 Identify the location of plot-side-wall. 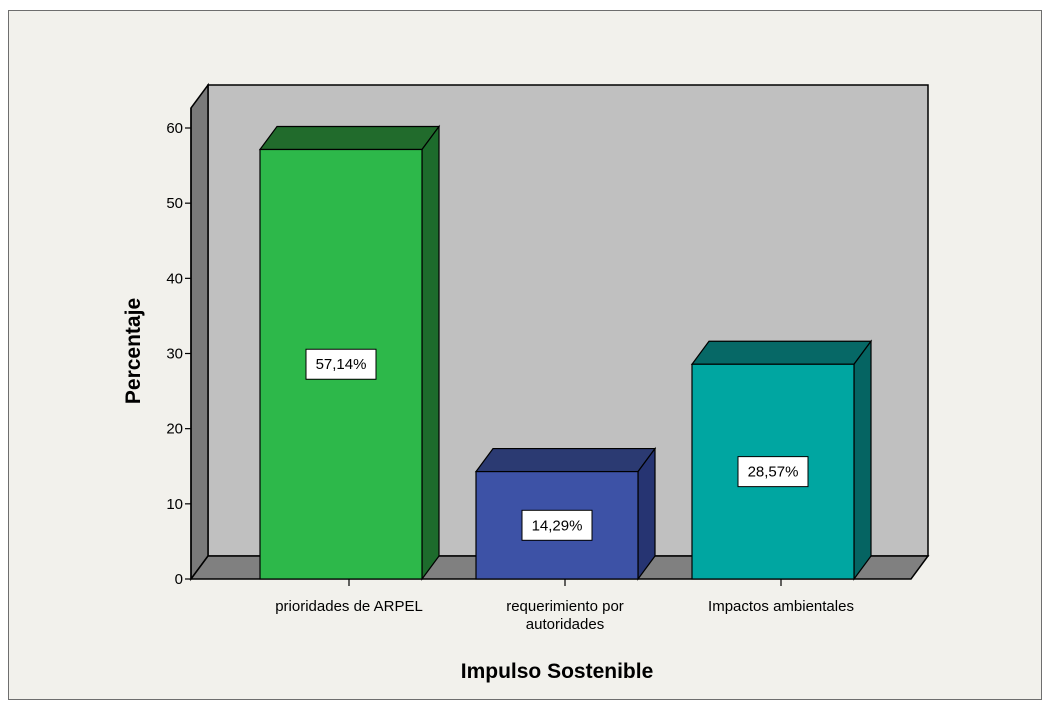
(199, 332).